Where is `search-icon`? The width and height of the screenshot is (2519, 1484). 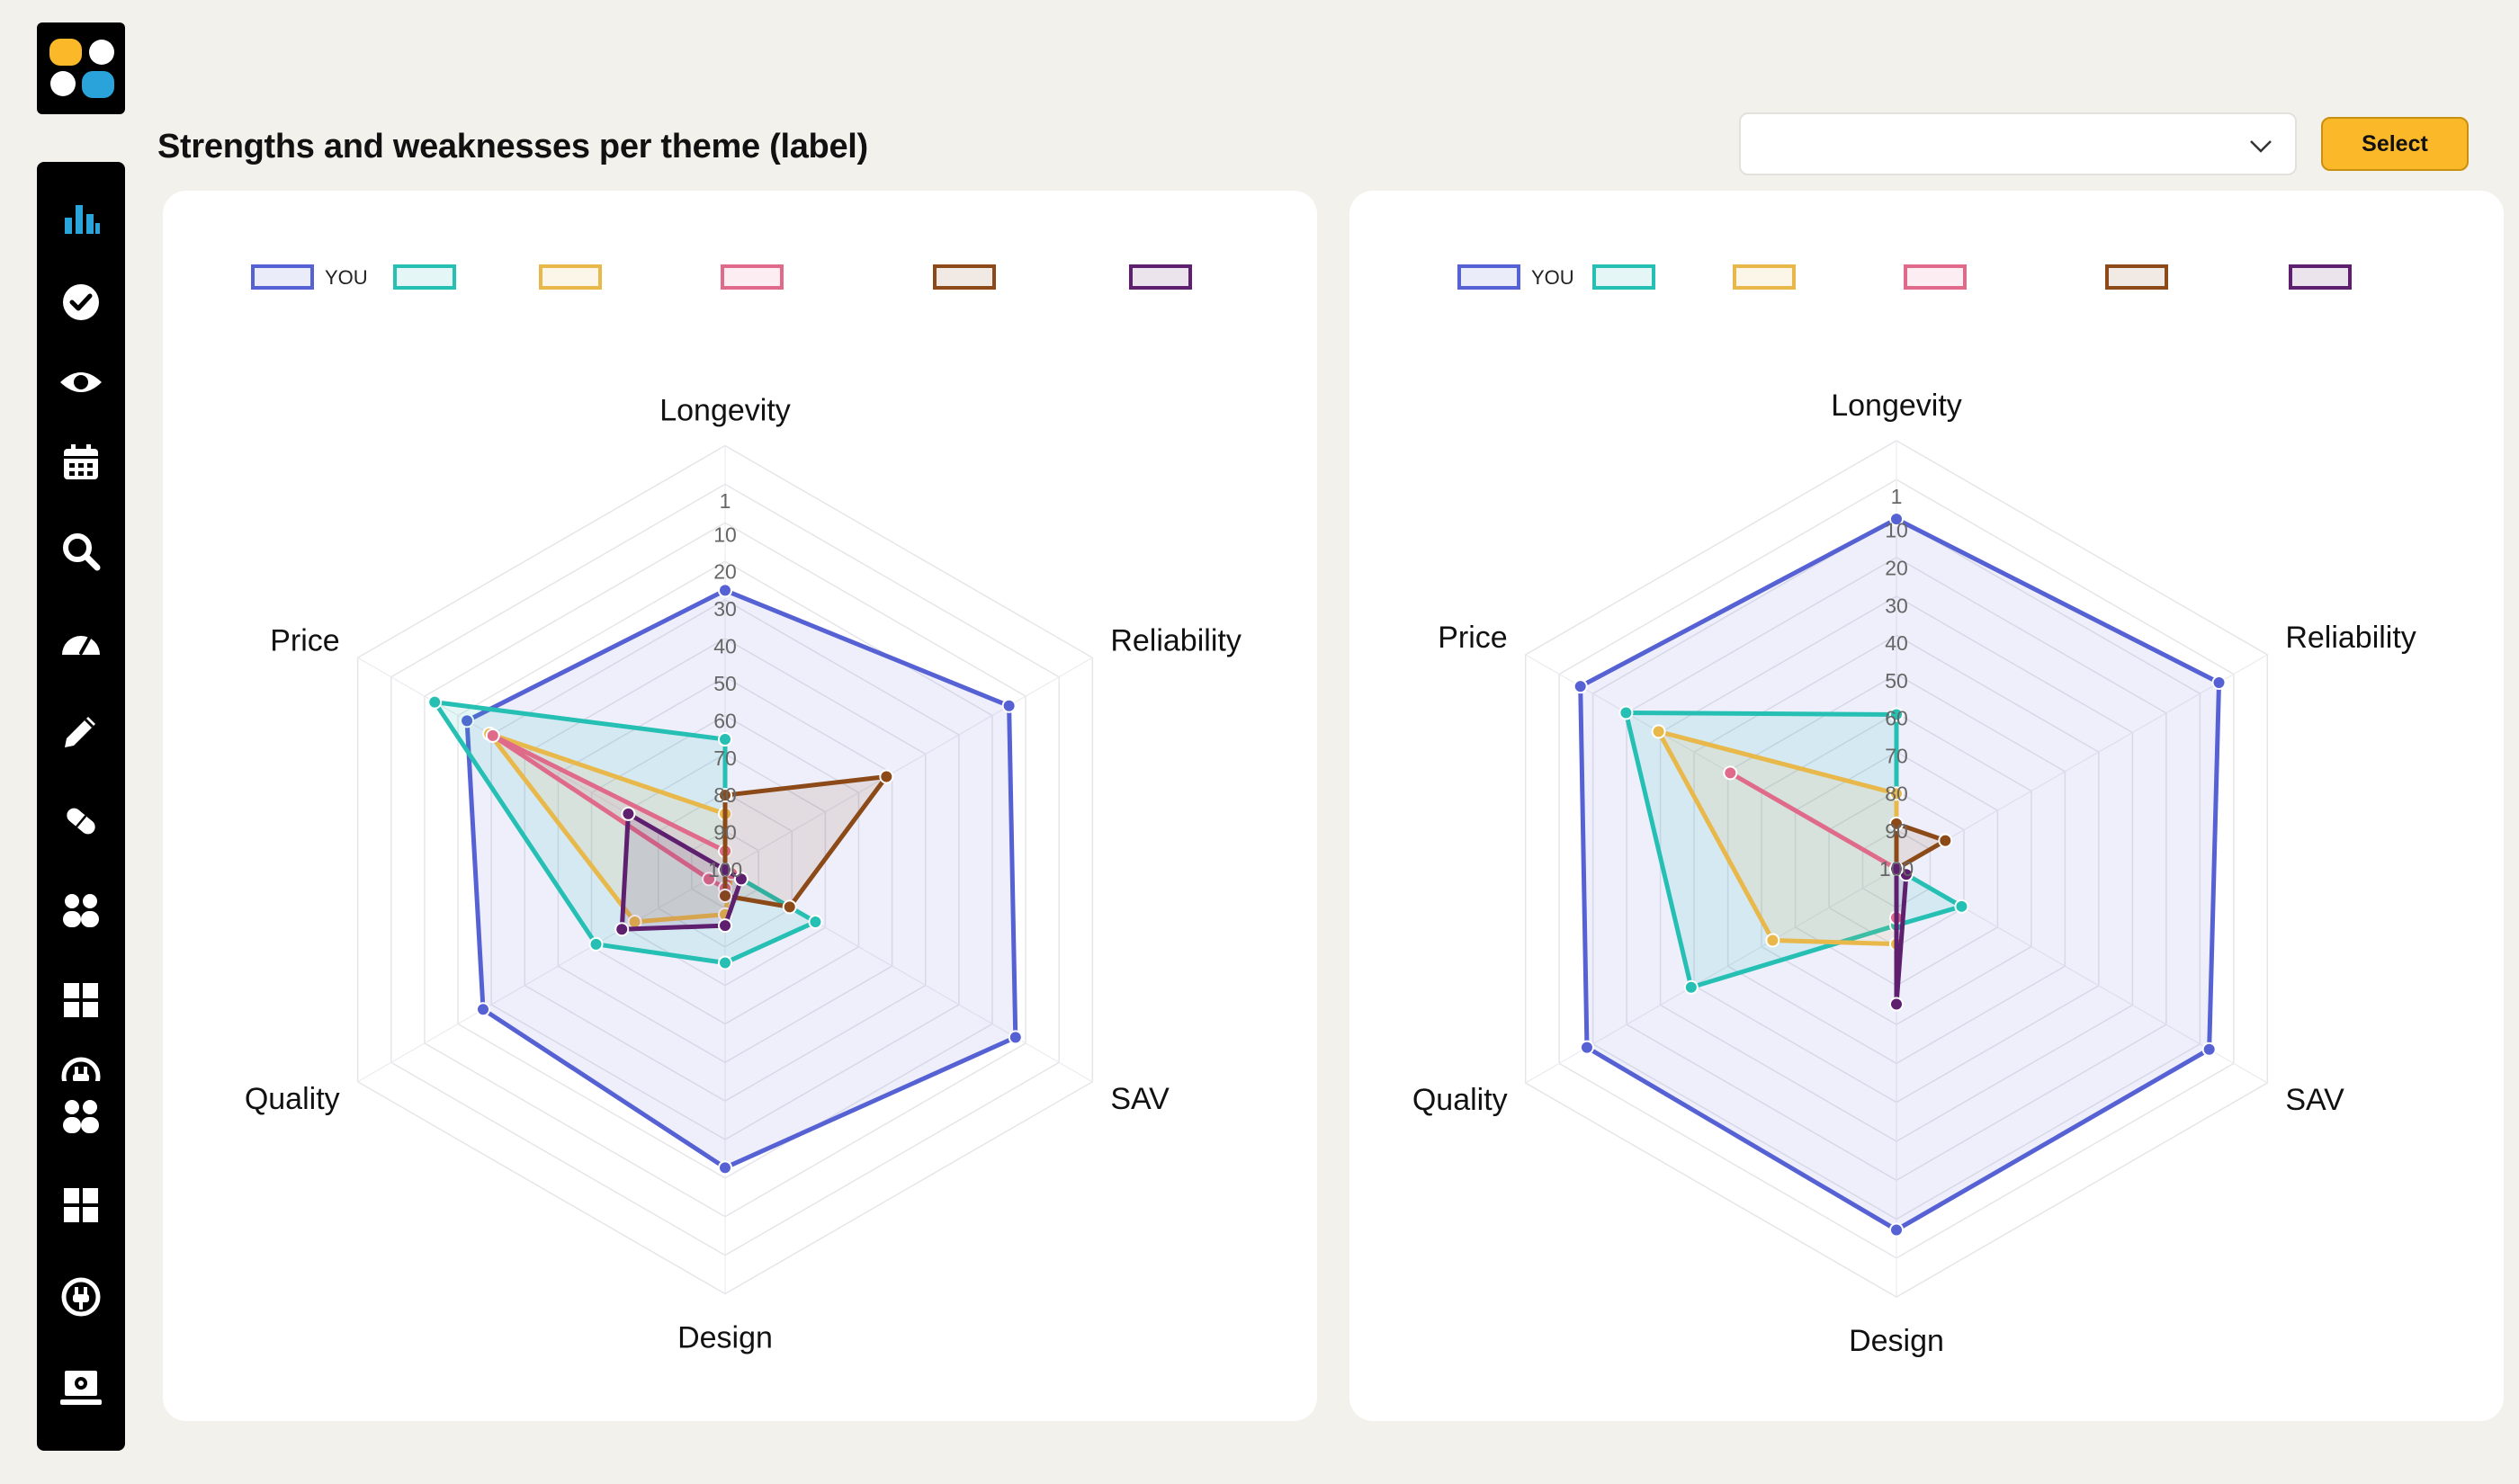 search-icon is located at coordinates (82, 552).